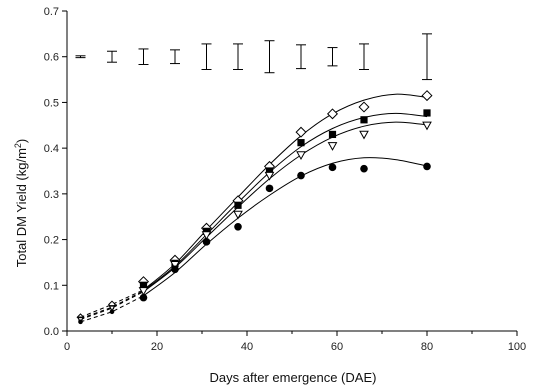 The width and height of the screenshot is (535, 388). What do you see at coordinates (253, 57) in the screenshot?
I see `error-bars` at bounding box center [253, 57].